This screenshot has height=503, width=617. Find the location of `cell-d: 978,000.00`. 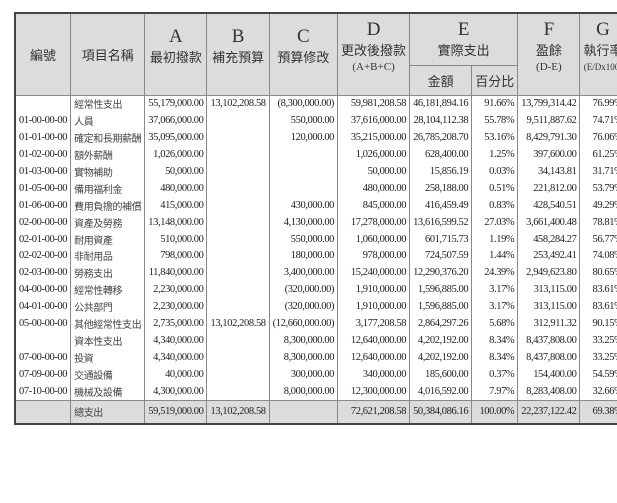

cell-d: 978,000.00 is located at coordinates (373, 256).